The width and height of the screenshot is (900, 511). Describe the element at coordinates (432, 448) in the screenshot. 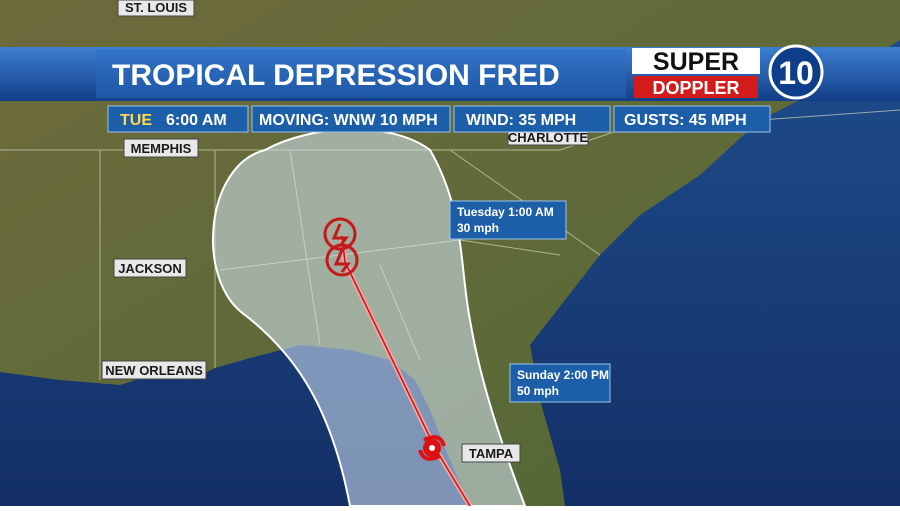

I see `storm-icon` at that location.